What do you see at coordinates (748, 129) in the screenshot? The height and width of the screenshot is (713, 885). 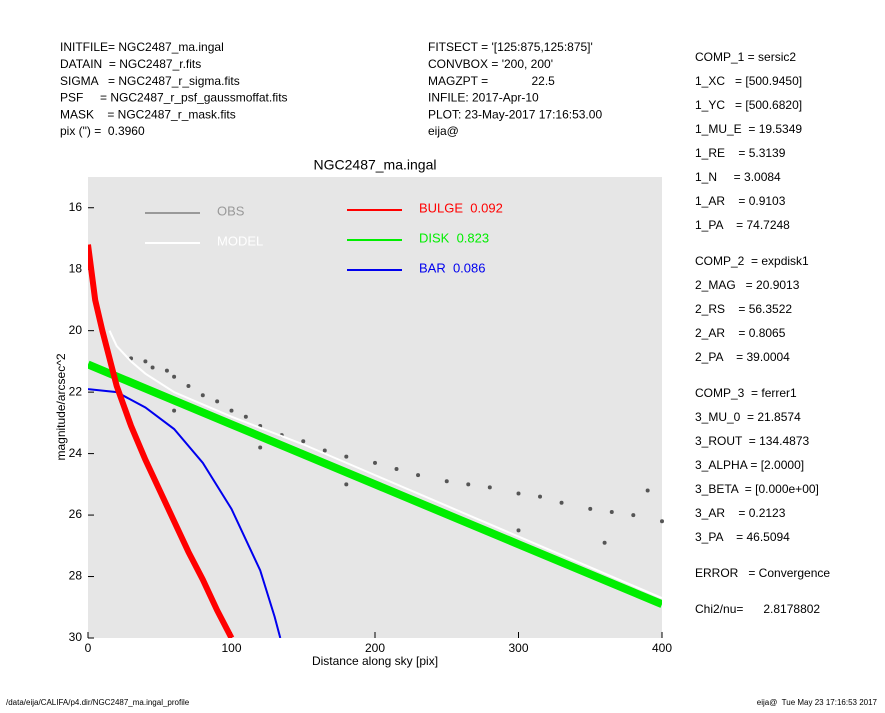 I see `param-line: 1_MU_E = 19.5349` at bounding box center [748, 129].